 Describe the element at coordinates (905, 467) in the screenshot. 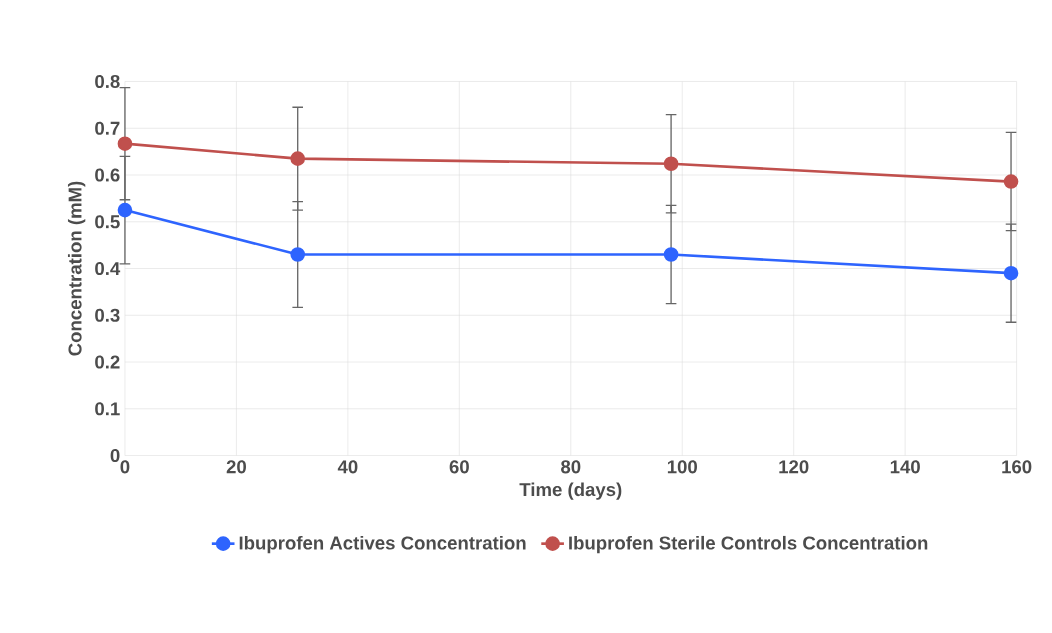

I see `x-tick-label: 140` at that location.